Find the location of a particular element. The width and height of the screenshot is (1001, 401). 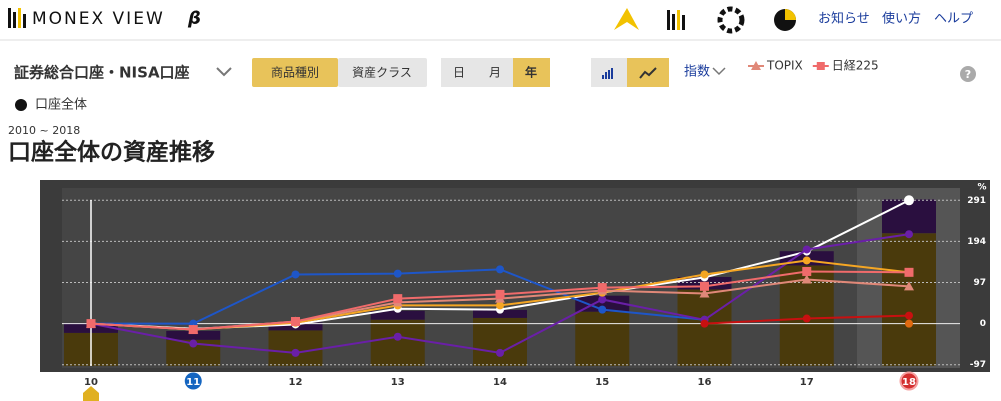

chart-type-button-active is located at coordinates (648, 72).